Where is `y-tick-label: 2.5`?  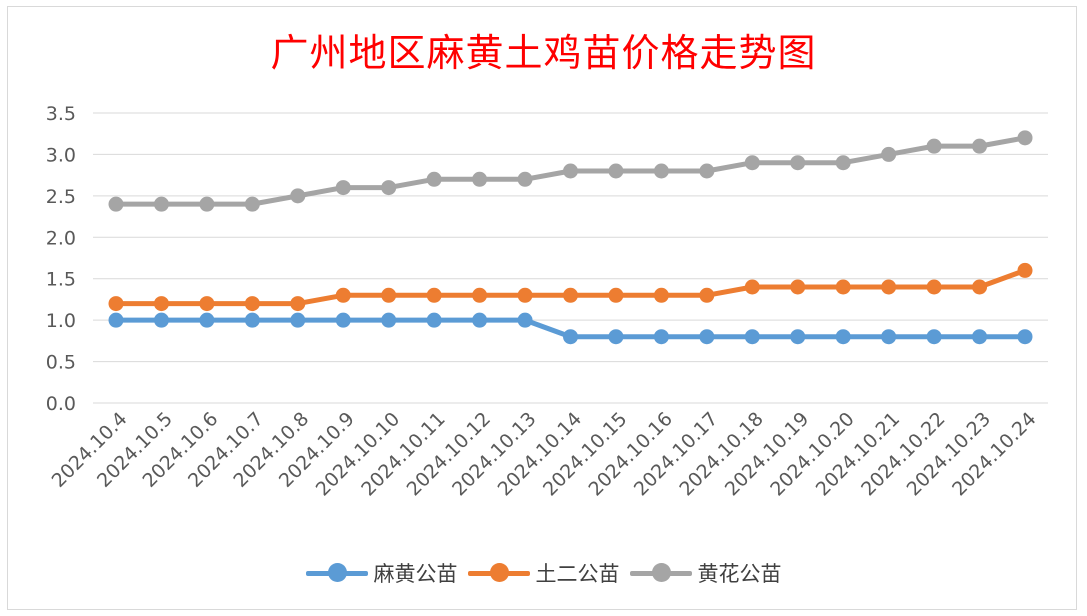 y-tick-label: 2.5 is located at coordinates (61, 197).